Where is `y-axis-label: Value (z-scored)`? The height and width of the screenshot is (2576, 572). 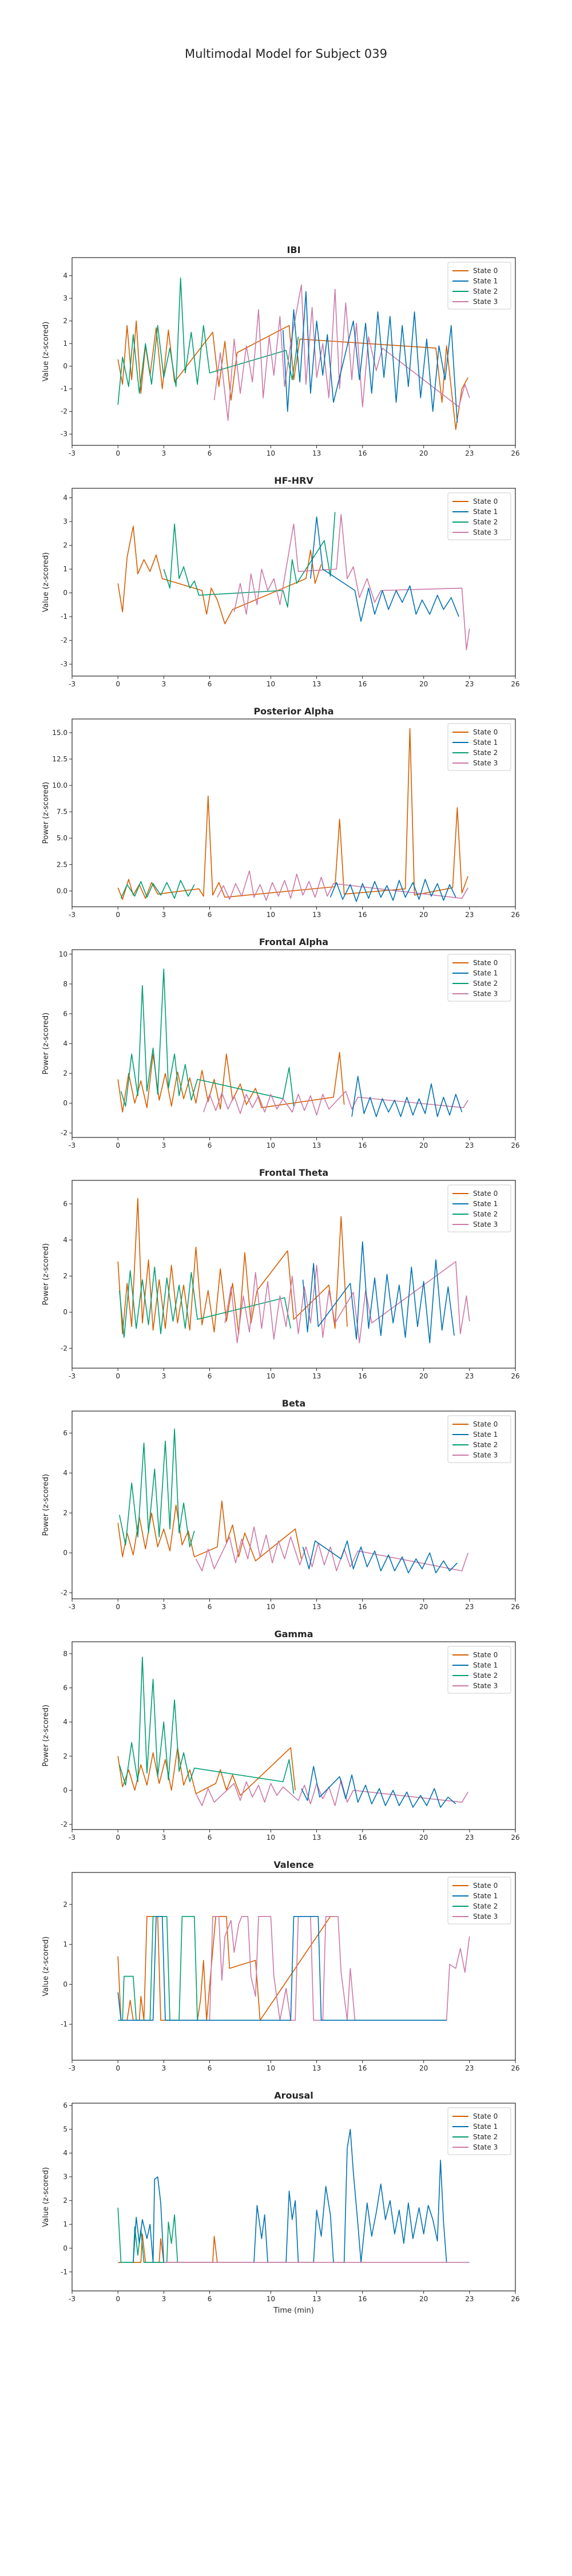
y-axis-label: Value (z-scored) is located at coordinates (46, 352).